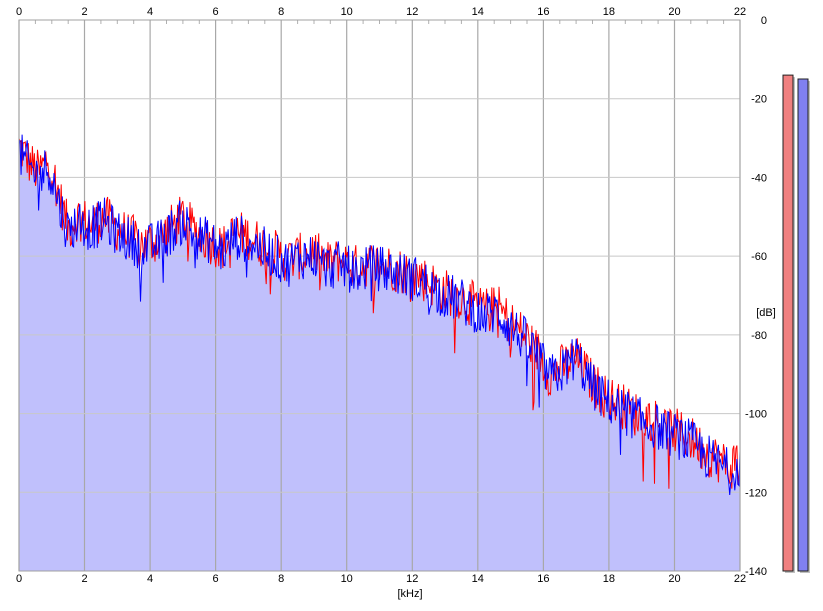 This screenshot has height=611, width=823. What do you see at coordinates (766, 313) in the screenshot?
I see `y-axis-label: [dB]` at bounding box center [766, 313].